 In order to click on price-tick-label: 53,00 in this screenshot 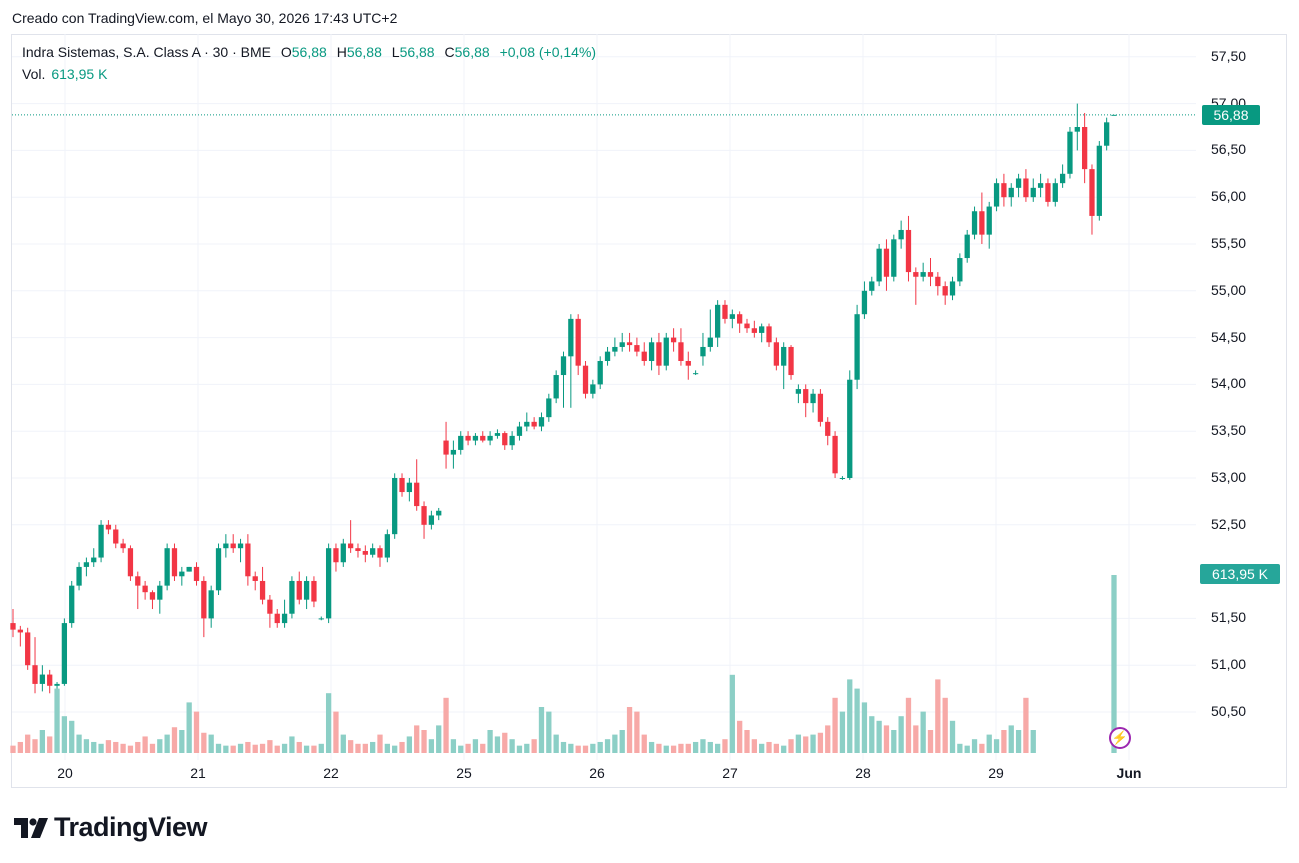, I will do `click(1229, 477)`.